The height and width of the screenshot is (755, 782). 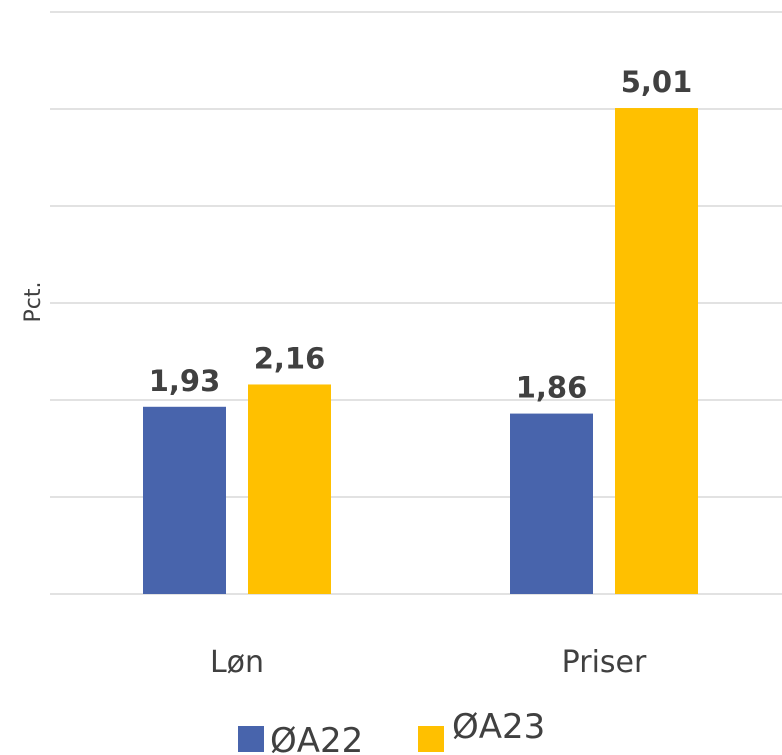 What do you see at coordinates (498, 727) in the screenshot?
I see `legend-label: ØA23` at bounding box center [498, 727].